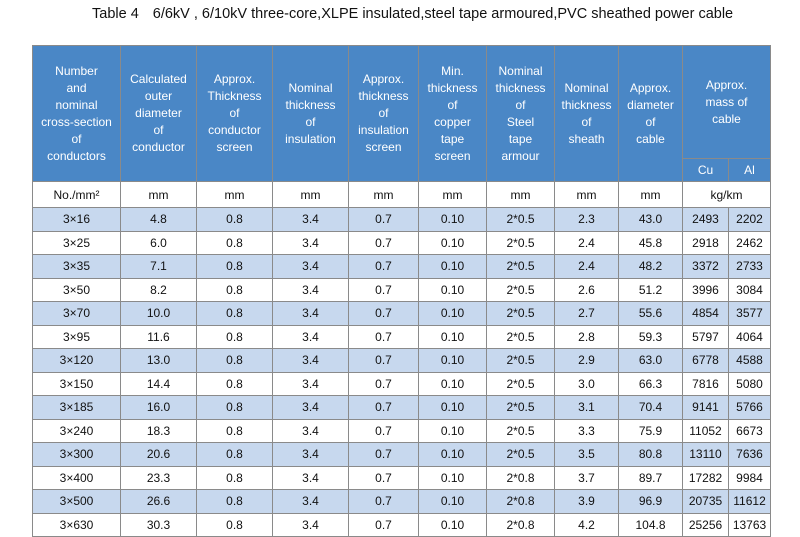 The height and width of the screenshot is (537, 800). What do you see at coordinates (650, 289) in the screenshot?
I see `table-cell: 51.2` at bounding box center [650, 289].